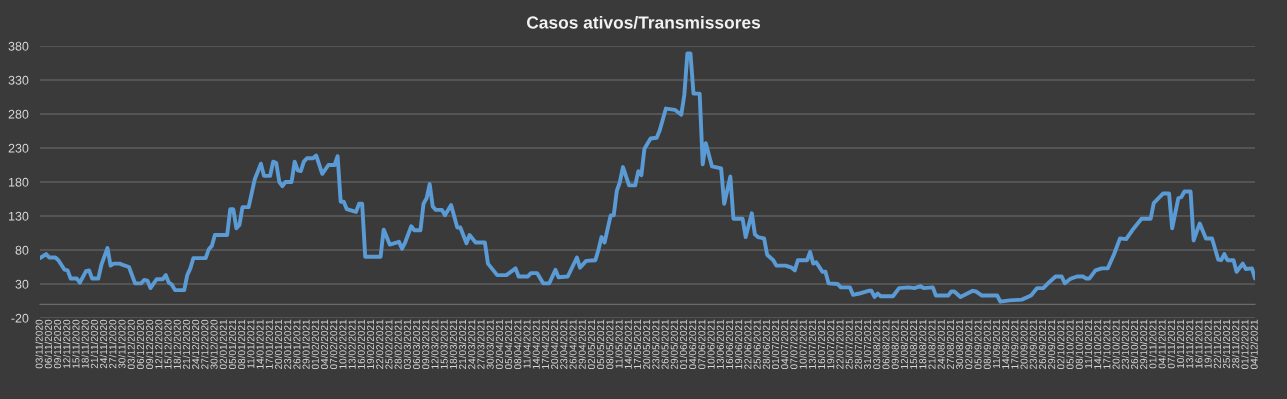 The height and width of the screenshot is (399, 1287). Describe the element at coordinates (591, 344) in the screenshot. I see `x-tick-label: 02/05/2021` at that location.